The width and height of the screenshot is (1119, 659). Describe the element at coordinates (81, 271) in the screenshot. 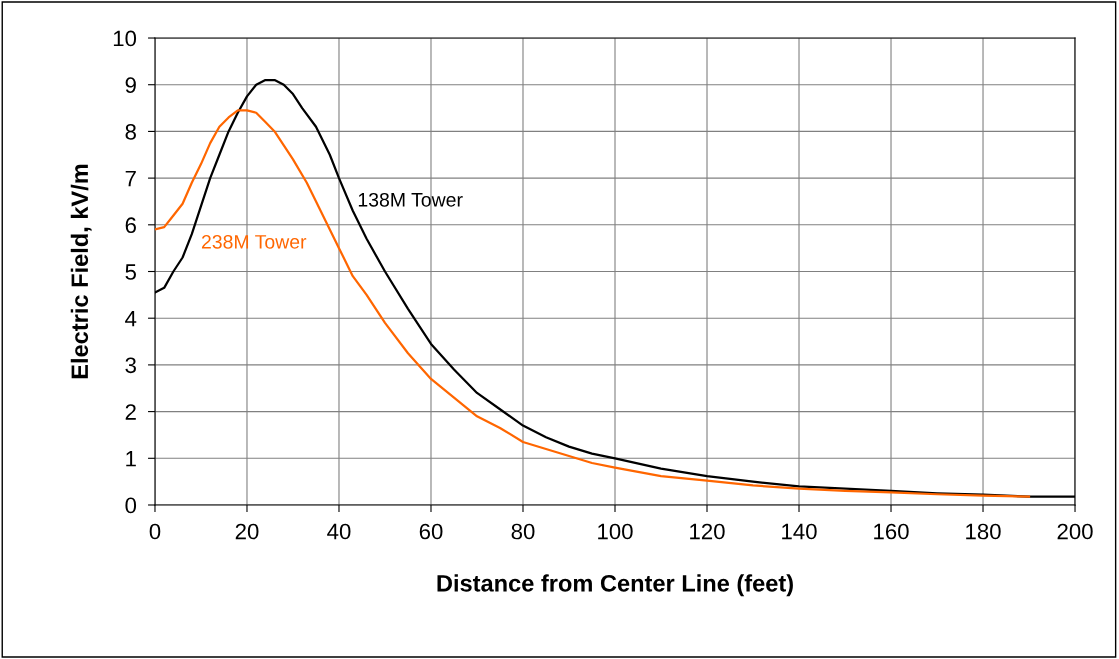

I see `y-axis-title: Electric Field, kV/m` at that location.